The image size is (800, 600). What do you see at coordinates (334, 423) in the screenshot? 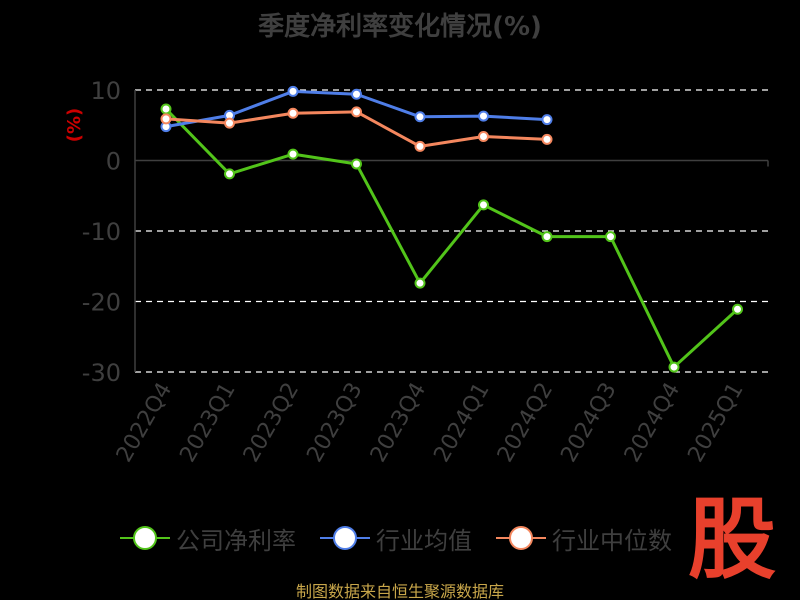
I see `x-tick-label: 2023Q3` at bounding box center [334, 423].